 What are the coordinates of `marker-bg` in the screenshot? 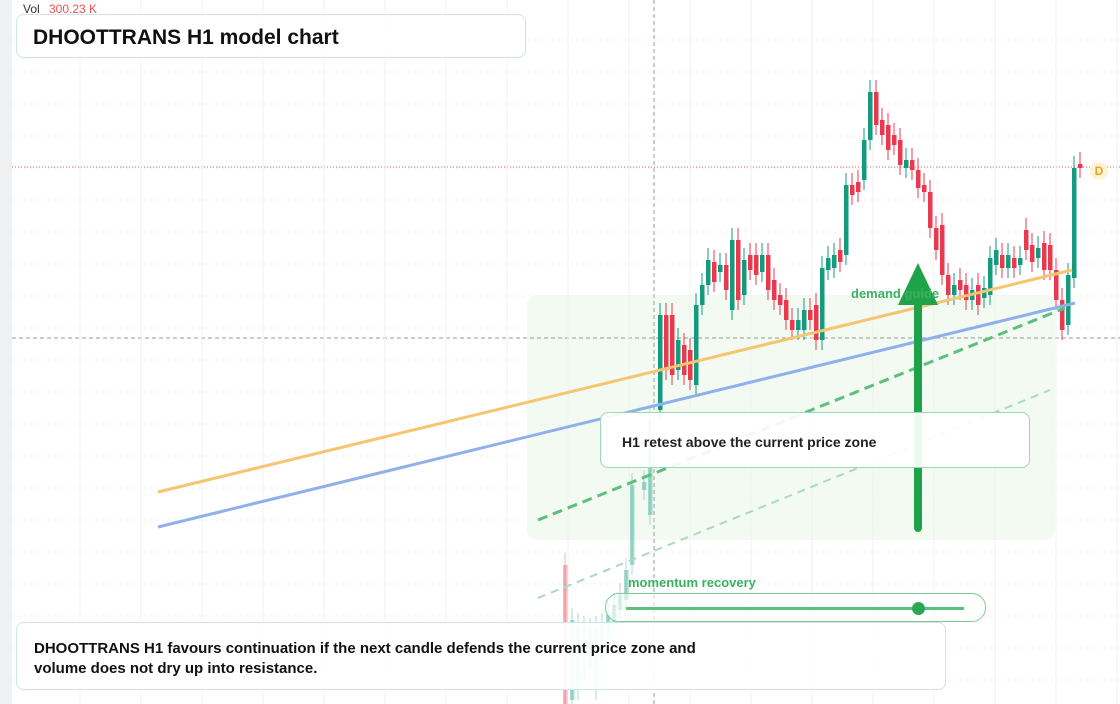 It's located at (1099, 171).